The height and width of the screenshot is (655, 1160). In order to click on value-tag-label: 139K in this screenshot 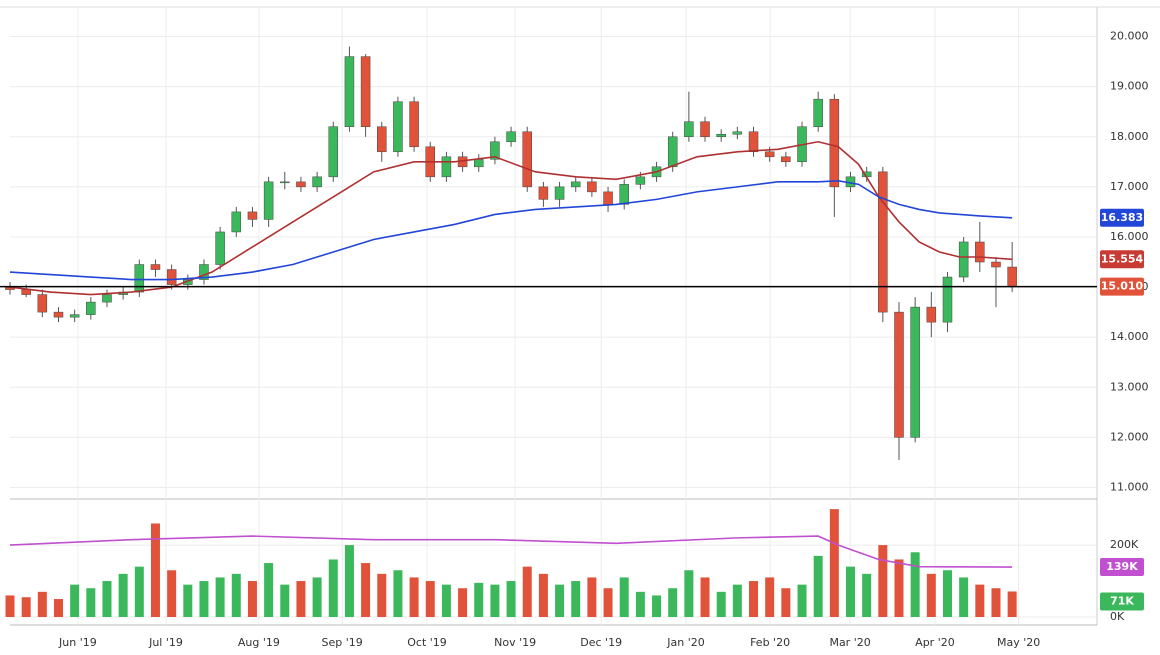, I will do `click(1122, 566)`.